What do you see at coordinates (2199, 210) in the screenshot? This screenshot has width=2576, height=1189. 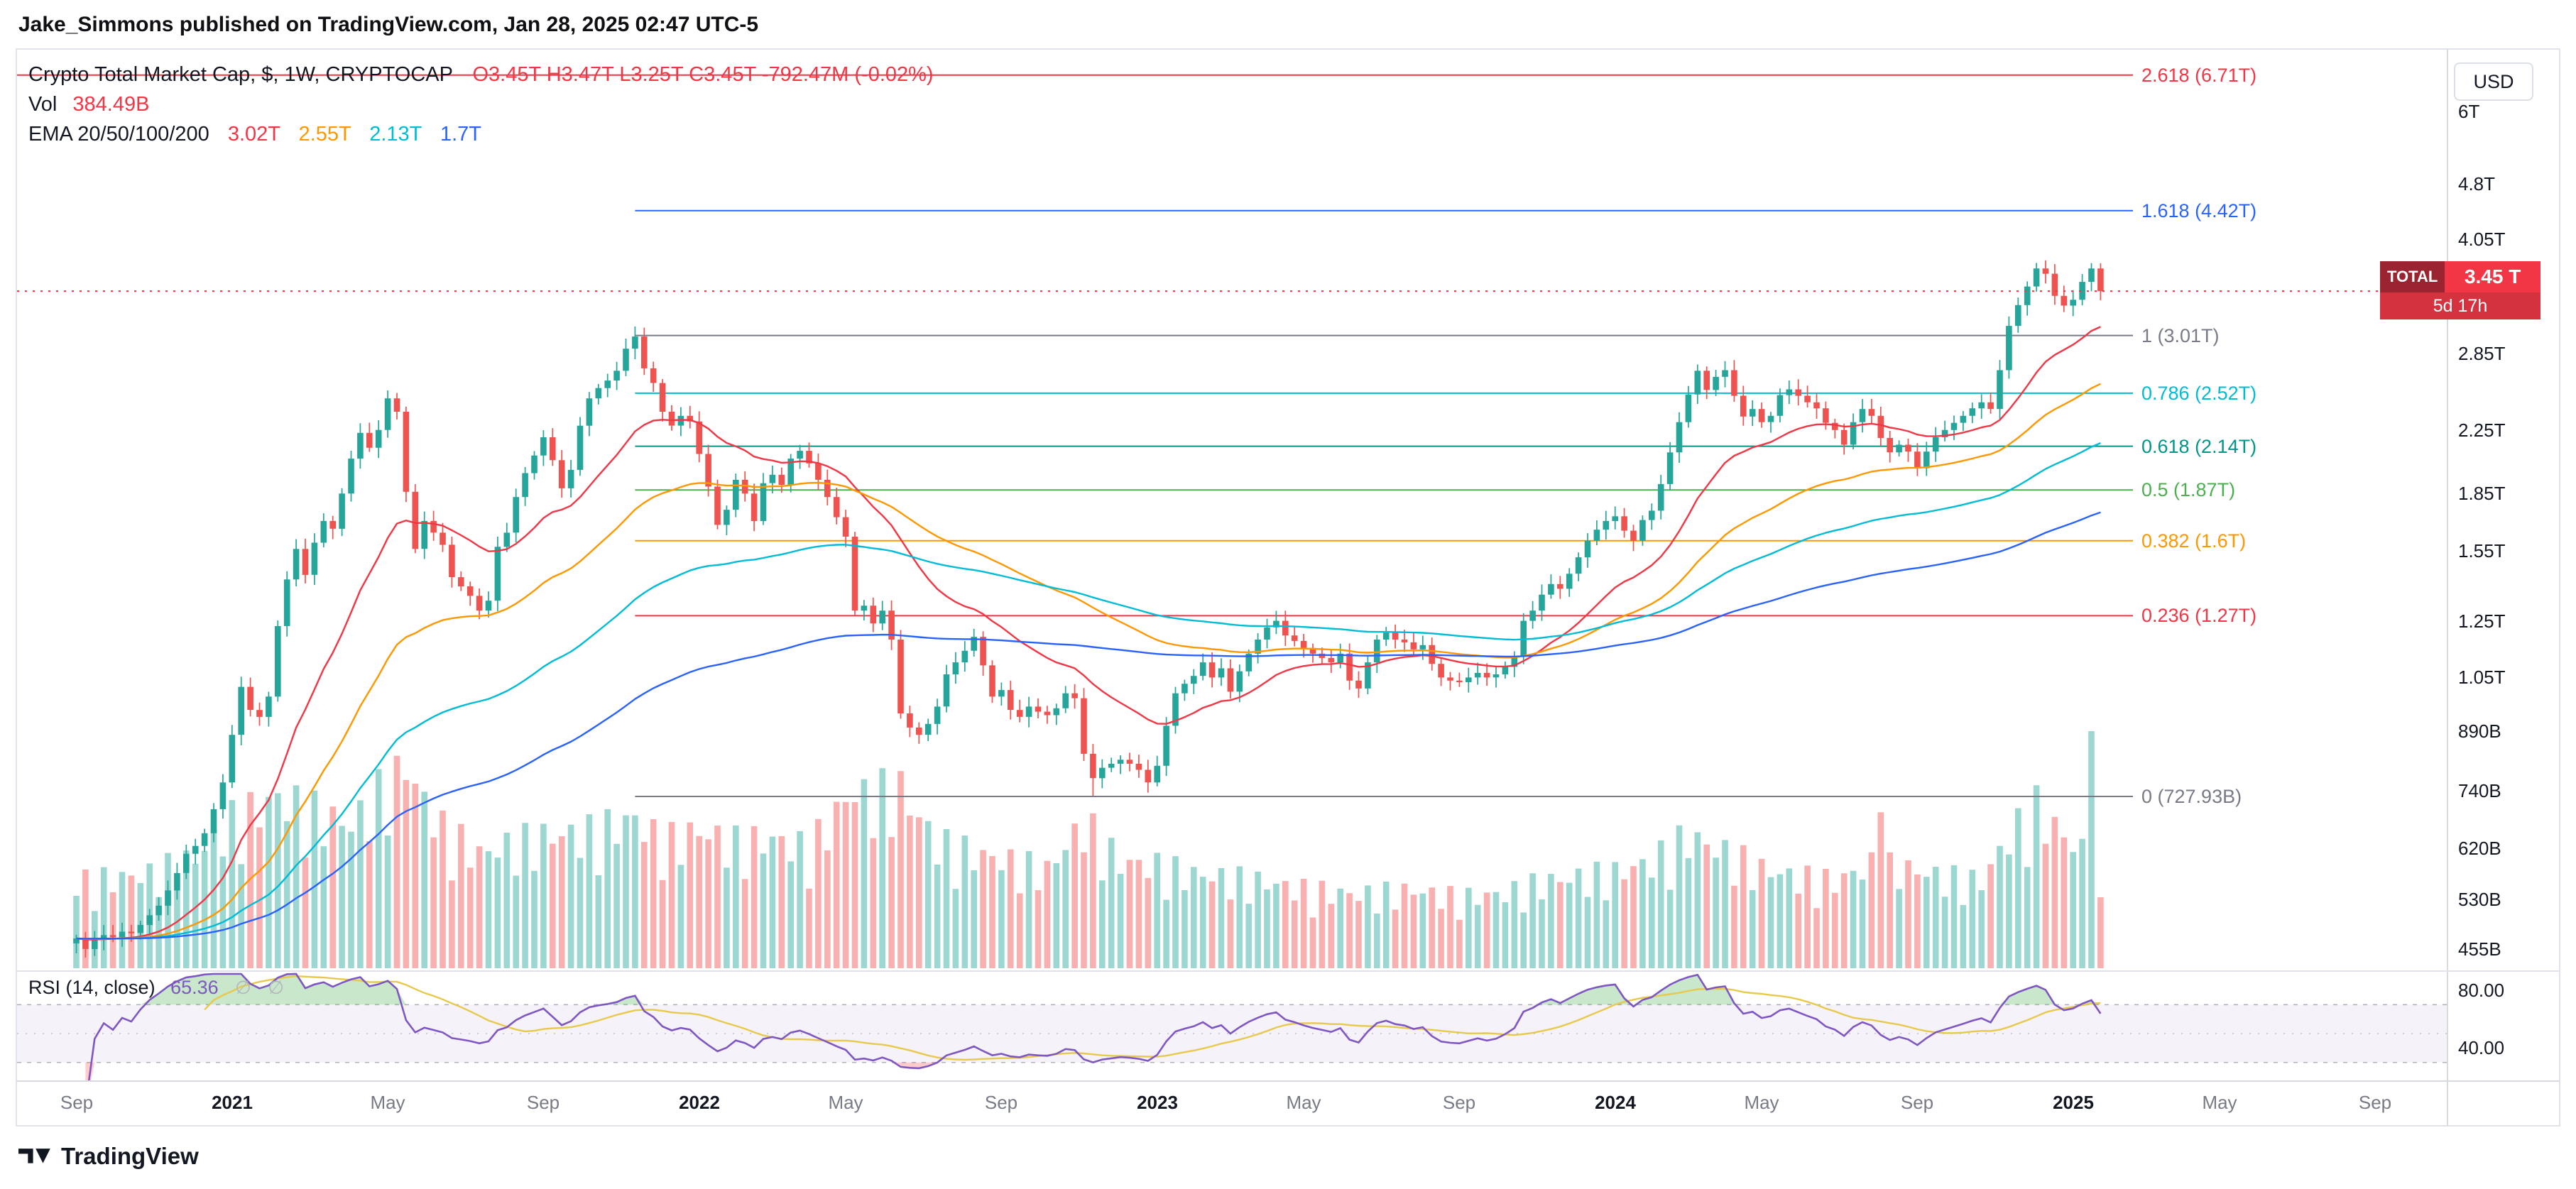 I see `fib-level-label: 1.618 (4.42T)` at bounding box center [2199, 210].